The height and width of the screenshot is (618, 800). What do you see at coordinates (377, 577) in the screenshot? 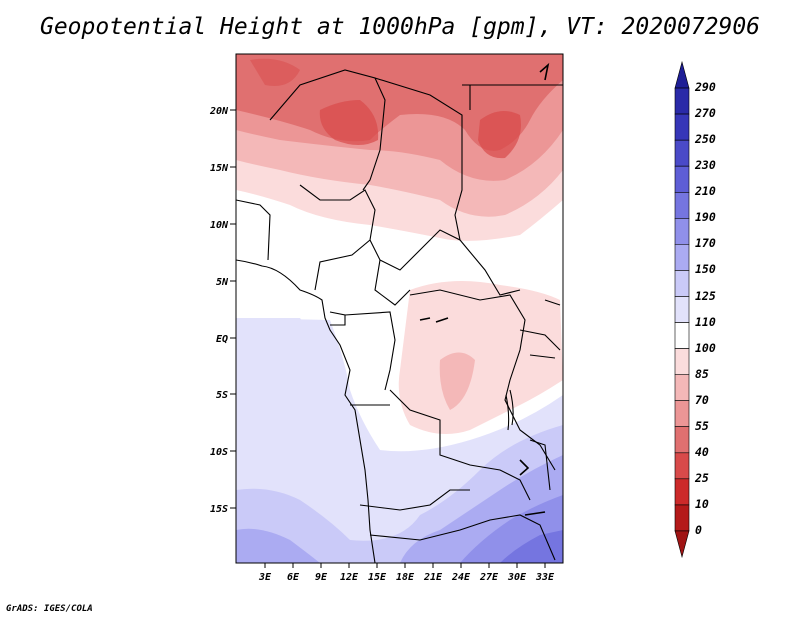
I see `lon-label: 15E` at bounding box center [377, 577].